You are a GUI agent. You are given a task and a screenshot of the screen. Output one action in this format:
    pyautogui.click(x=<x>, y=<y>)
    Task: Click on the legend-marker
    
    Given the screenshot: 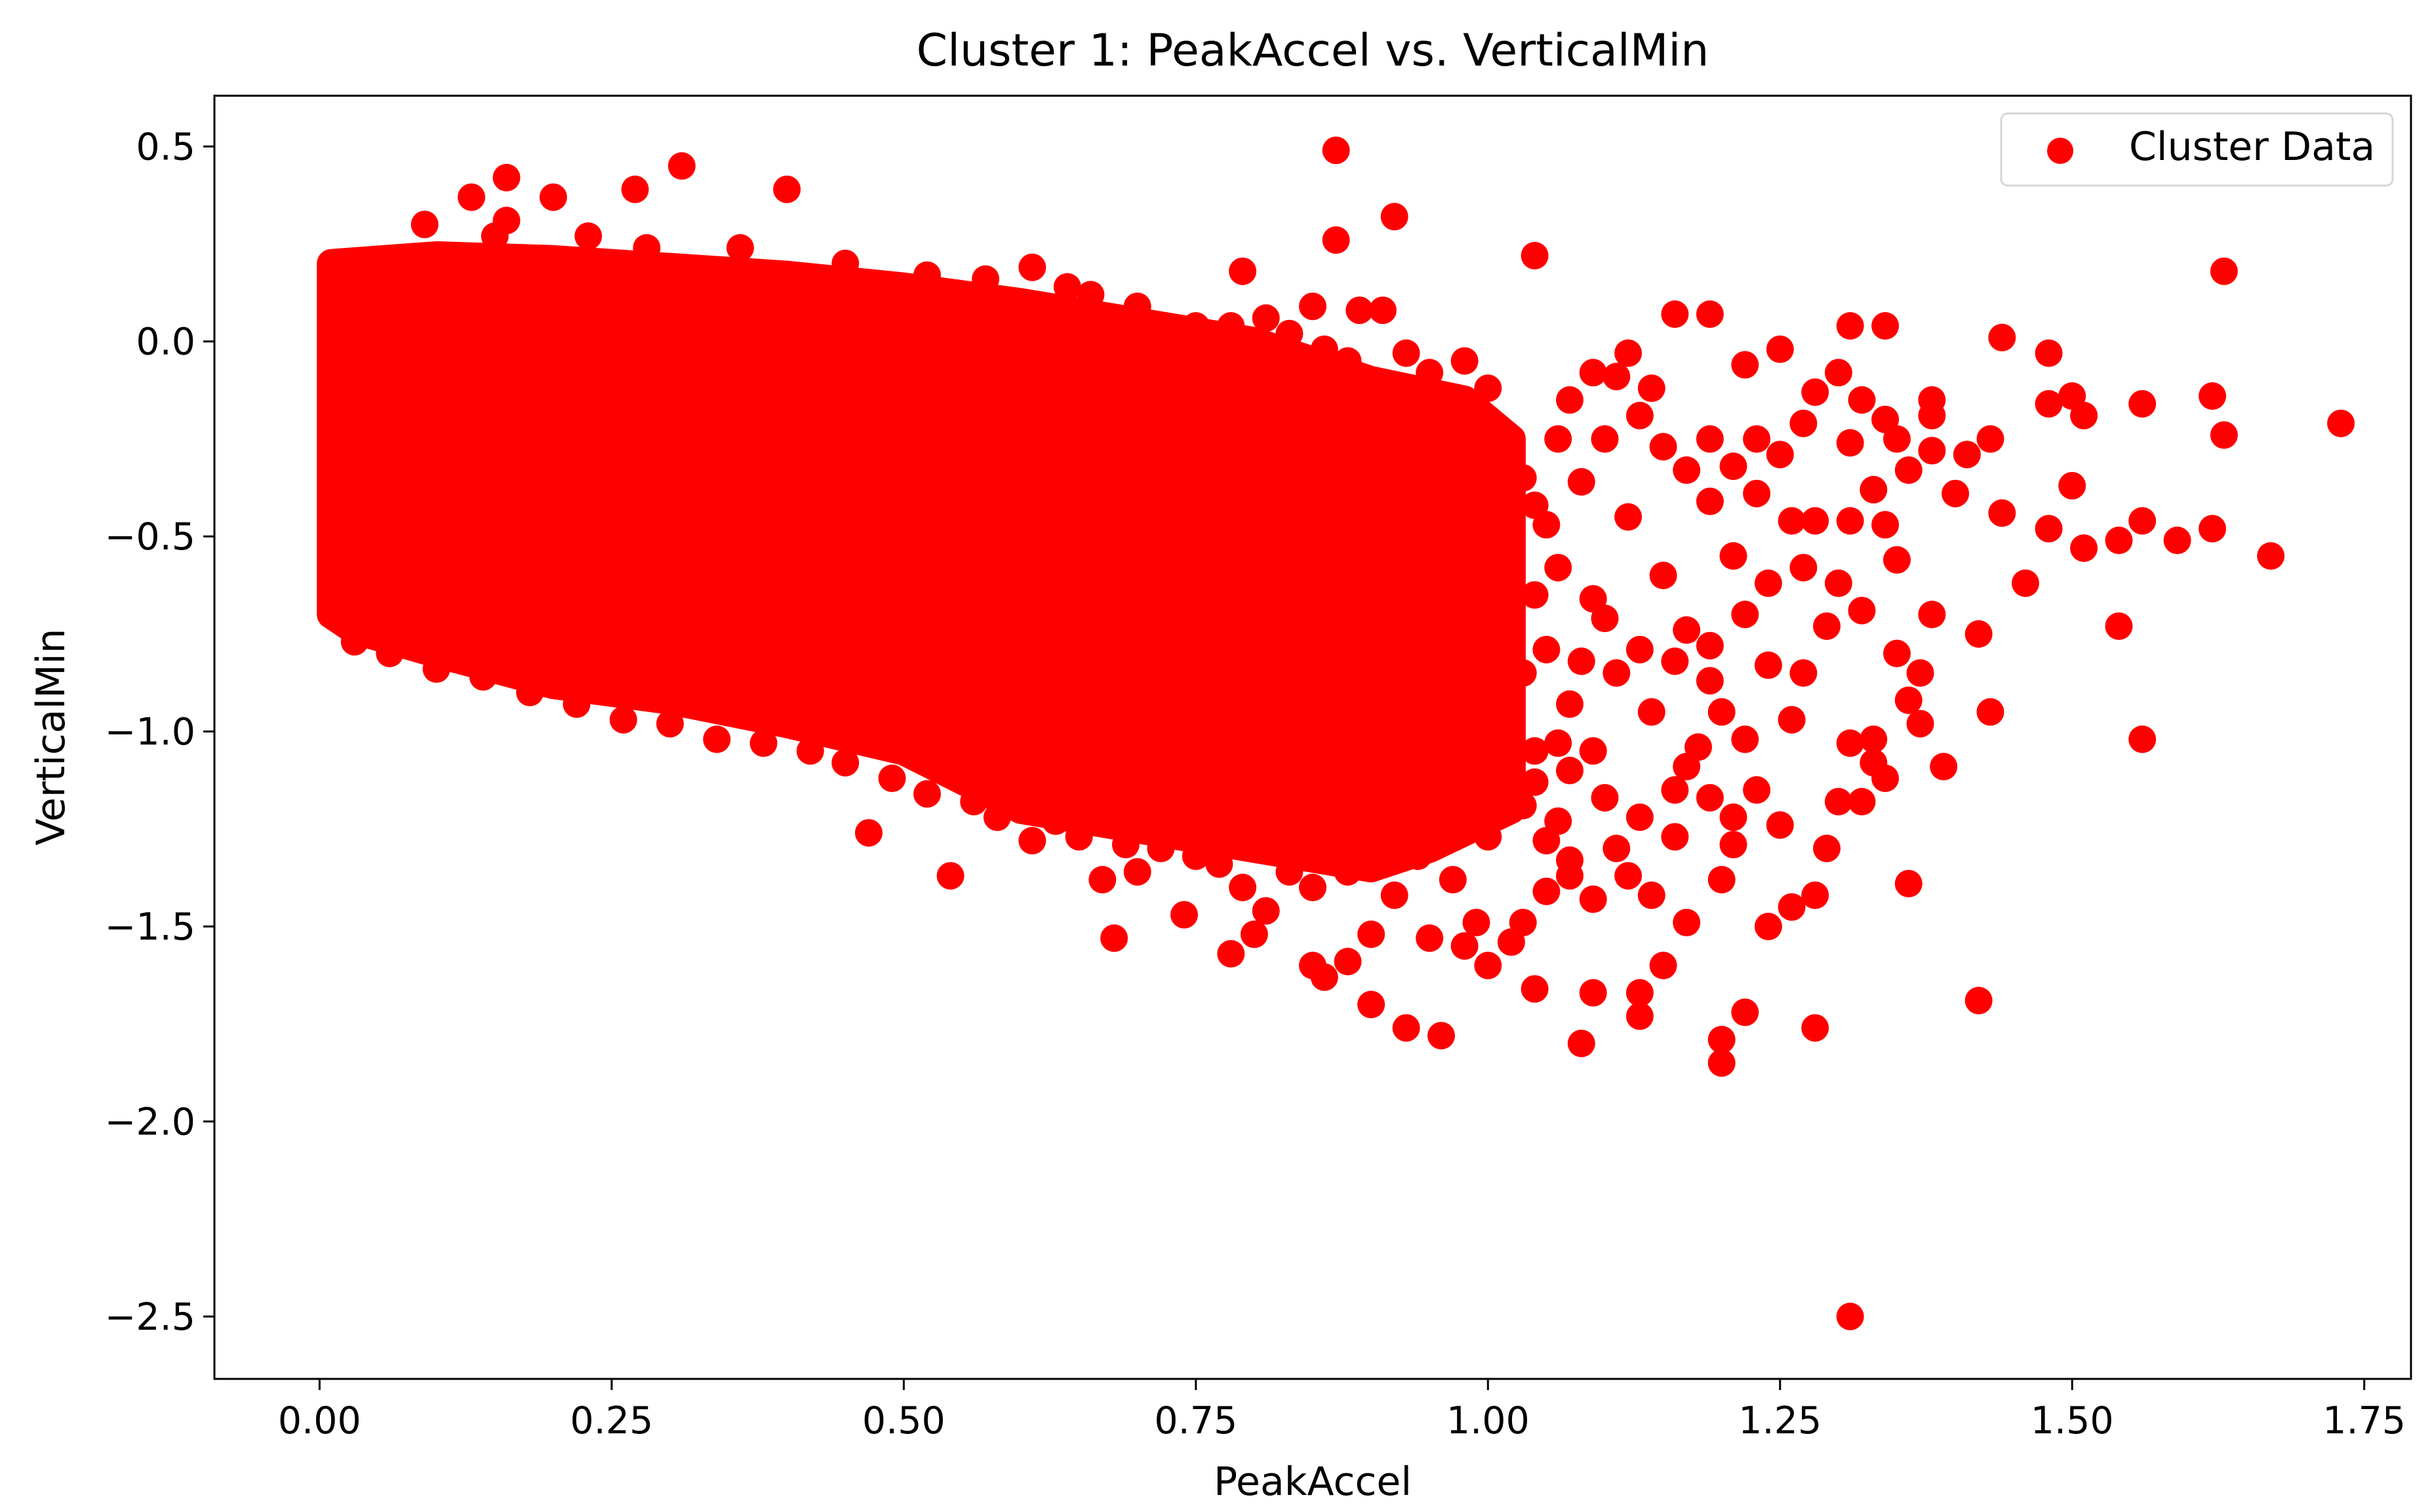 What is the action you would take?
    pyautogui.click(x=2060, y=151)
    